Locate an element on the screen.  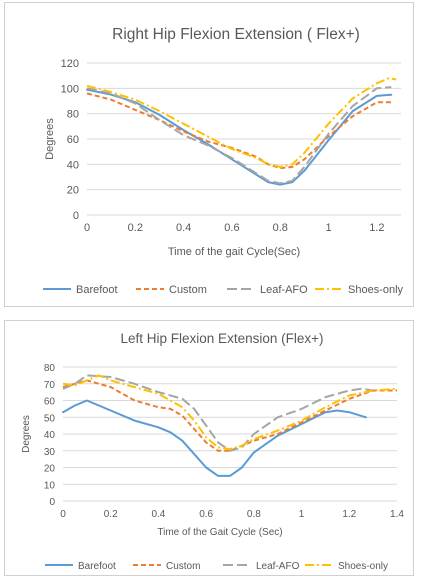
left-hip-legend-label: Shoes-only is located at coordinates (363, 566).